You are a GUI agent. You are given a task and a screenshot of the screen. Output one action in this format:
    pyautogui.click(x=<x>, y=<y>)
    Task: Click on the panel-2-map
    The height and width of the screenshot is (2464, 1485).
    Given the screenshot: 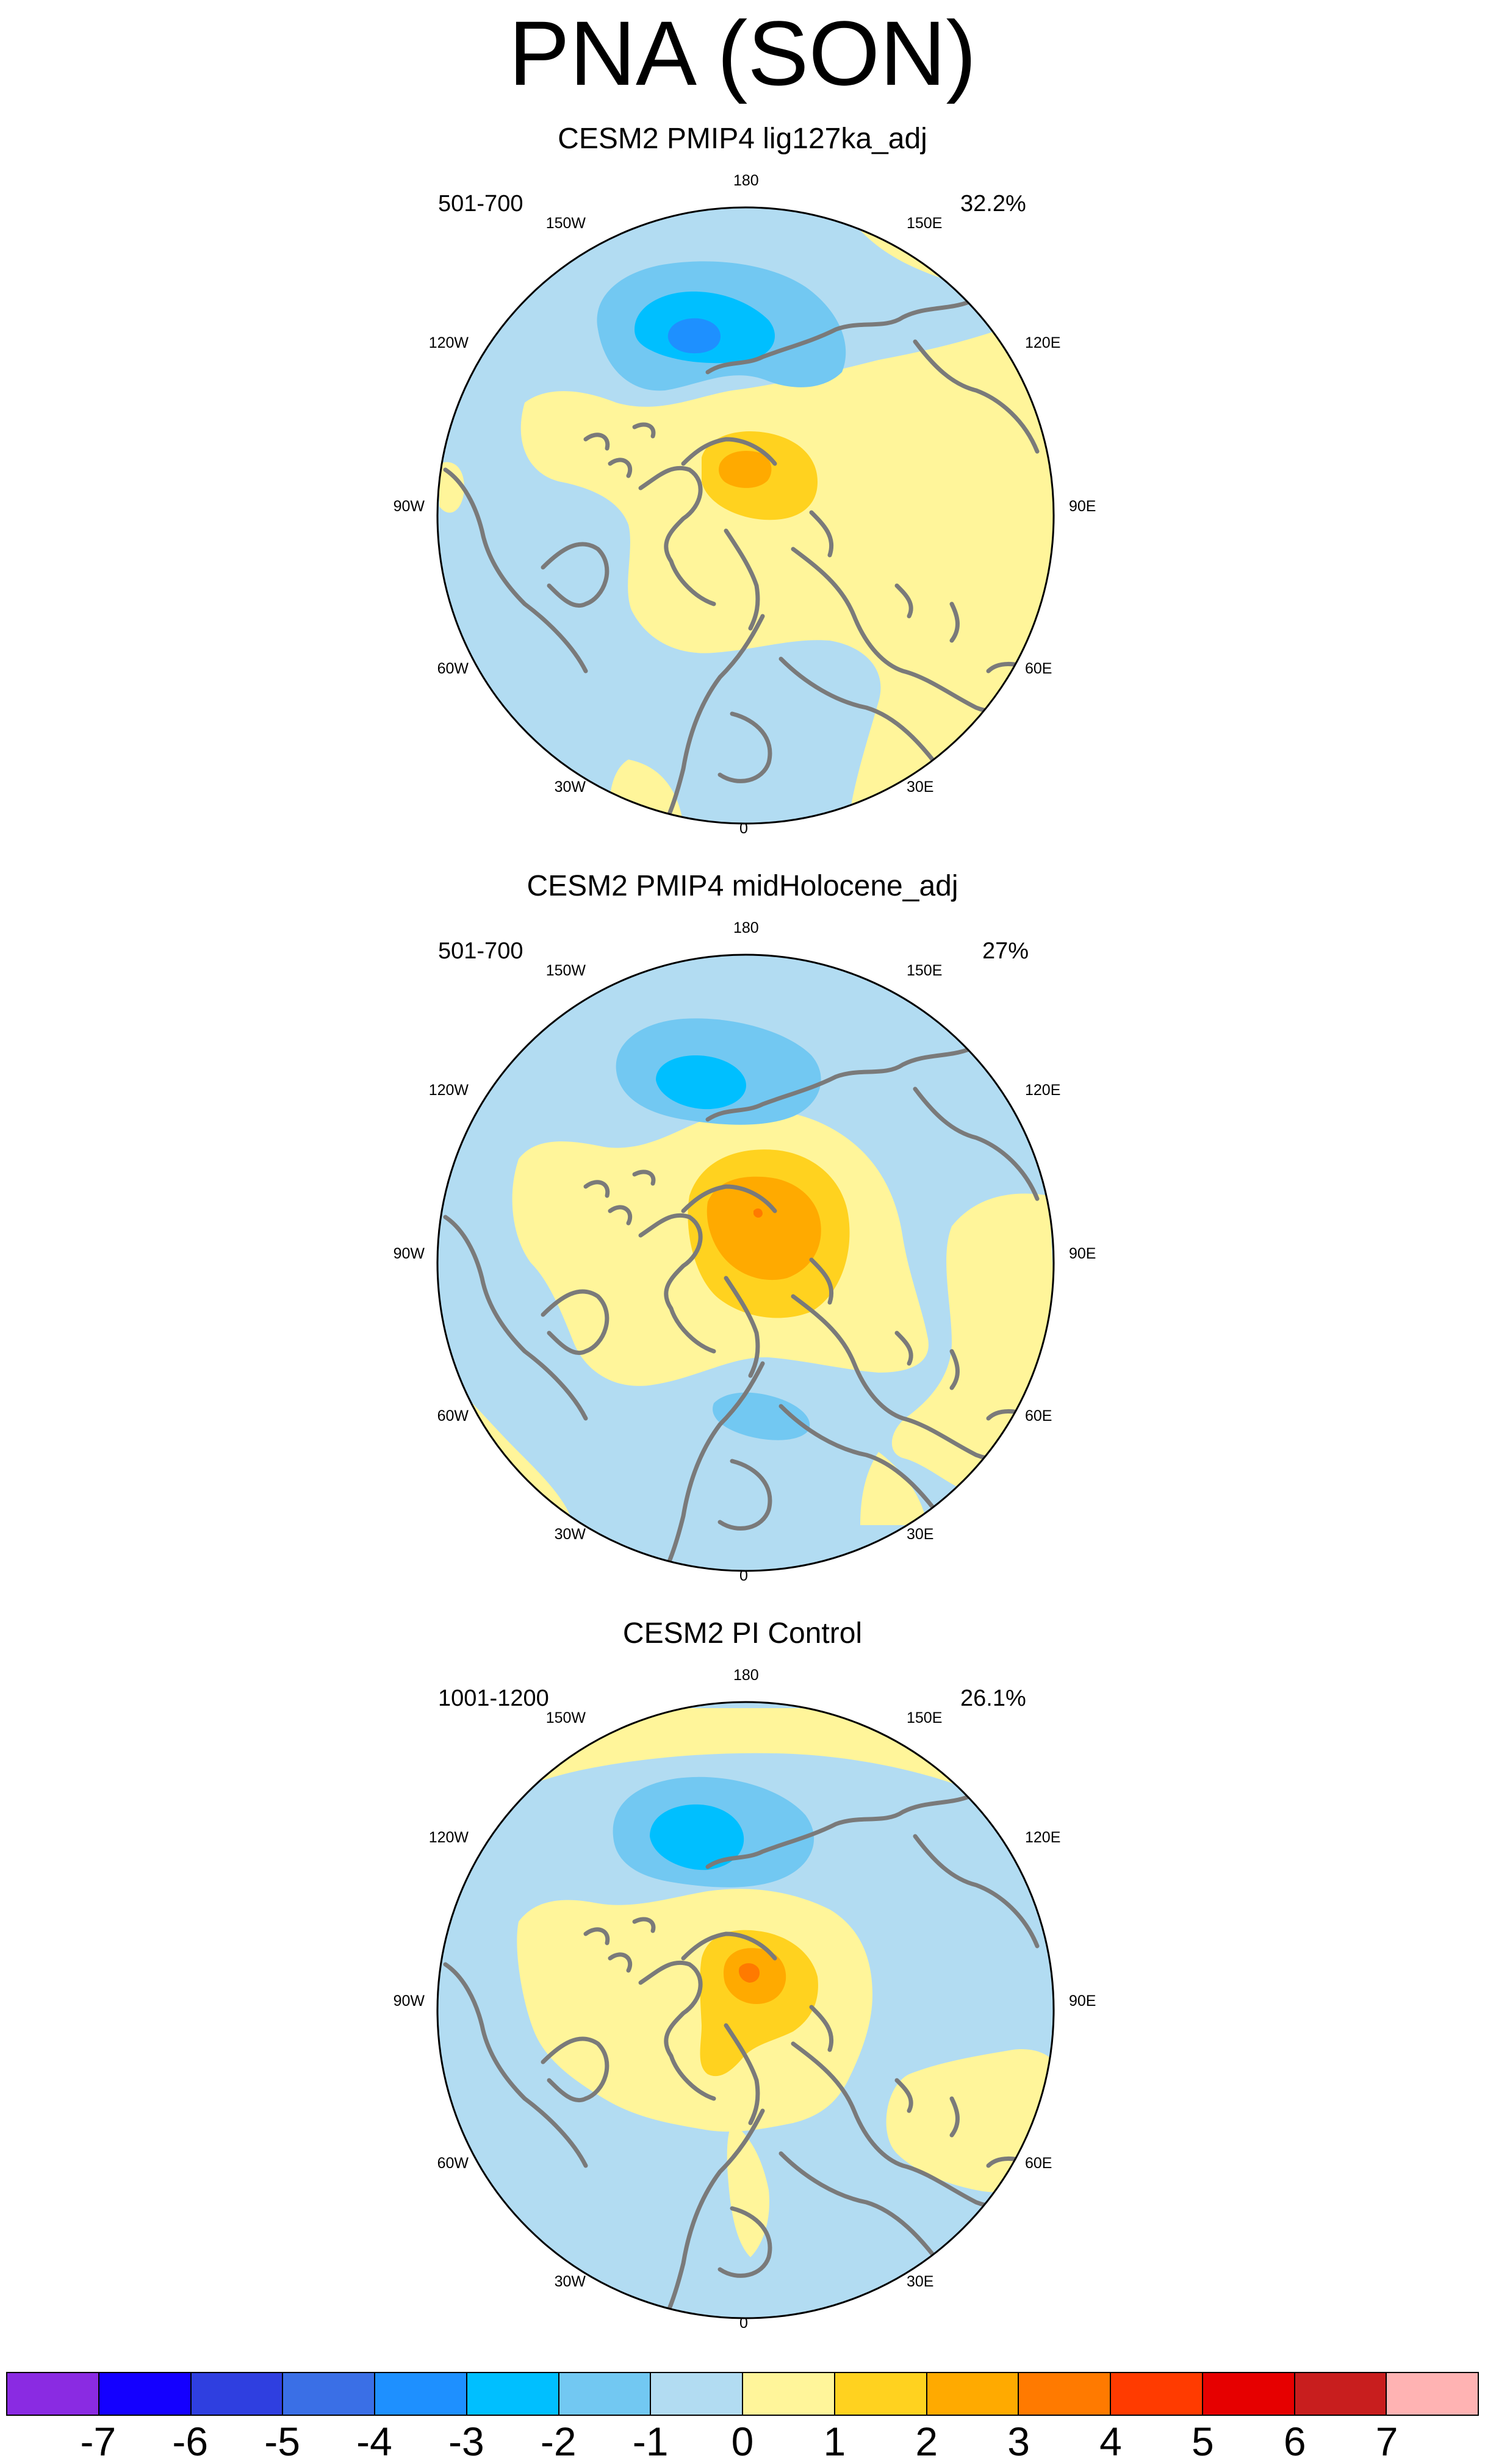 What is the action you would take?
    pyautogui.click(x=745, y=1263)
    